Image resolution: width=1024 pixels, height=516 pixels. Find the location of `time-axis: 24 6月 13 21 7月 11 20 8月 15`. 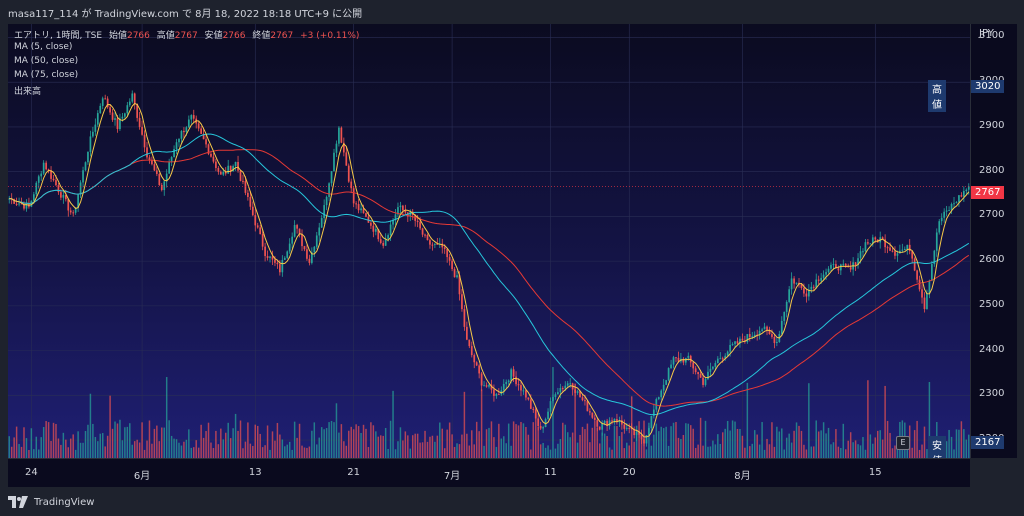

time-axis: 24 6月 13 21 7月 11 20 8月 15 is located at coordinates (489, 472).